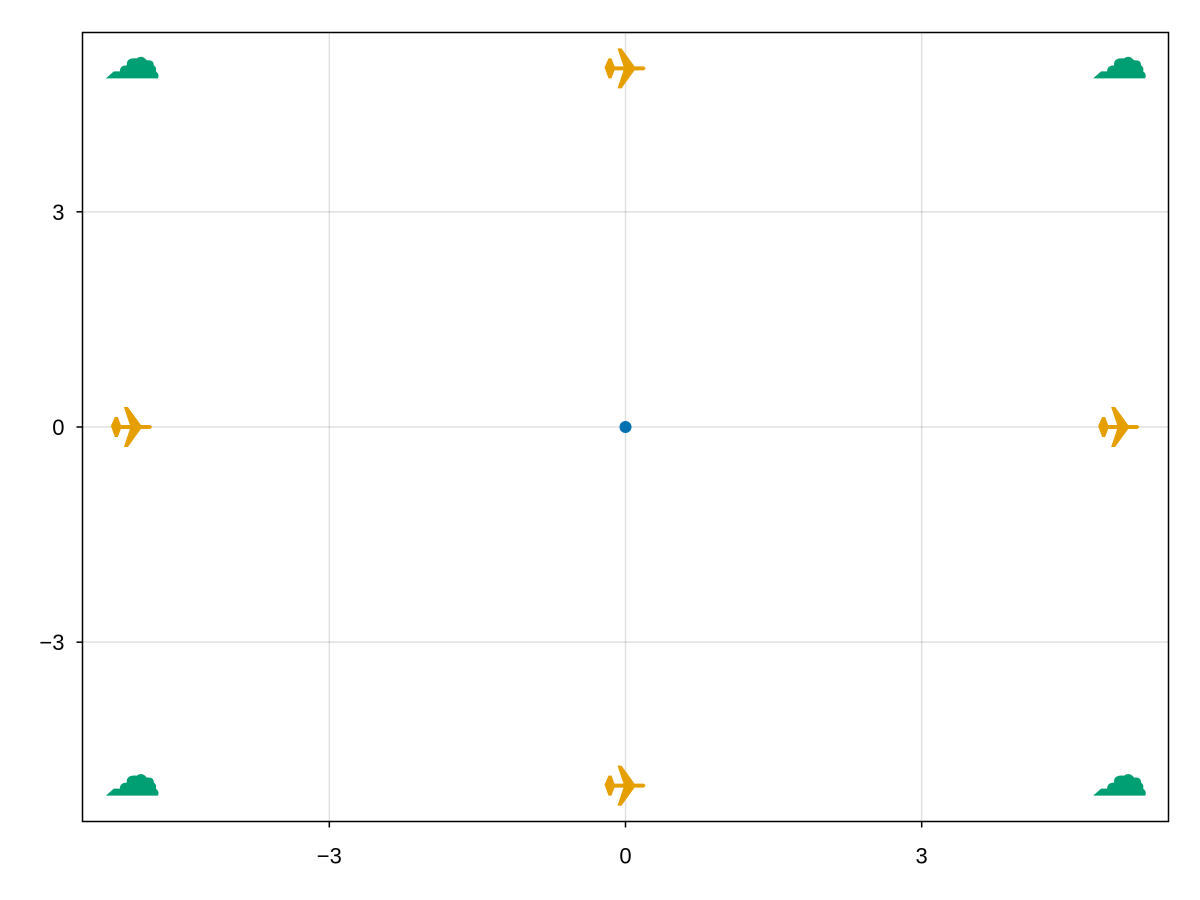 Image resolution: width=1200 pixels, height=900 pixels. Describe the element at coordinates (51, 642) in the screenshot. I see `y-tick-label: −3` at that location.